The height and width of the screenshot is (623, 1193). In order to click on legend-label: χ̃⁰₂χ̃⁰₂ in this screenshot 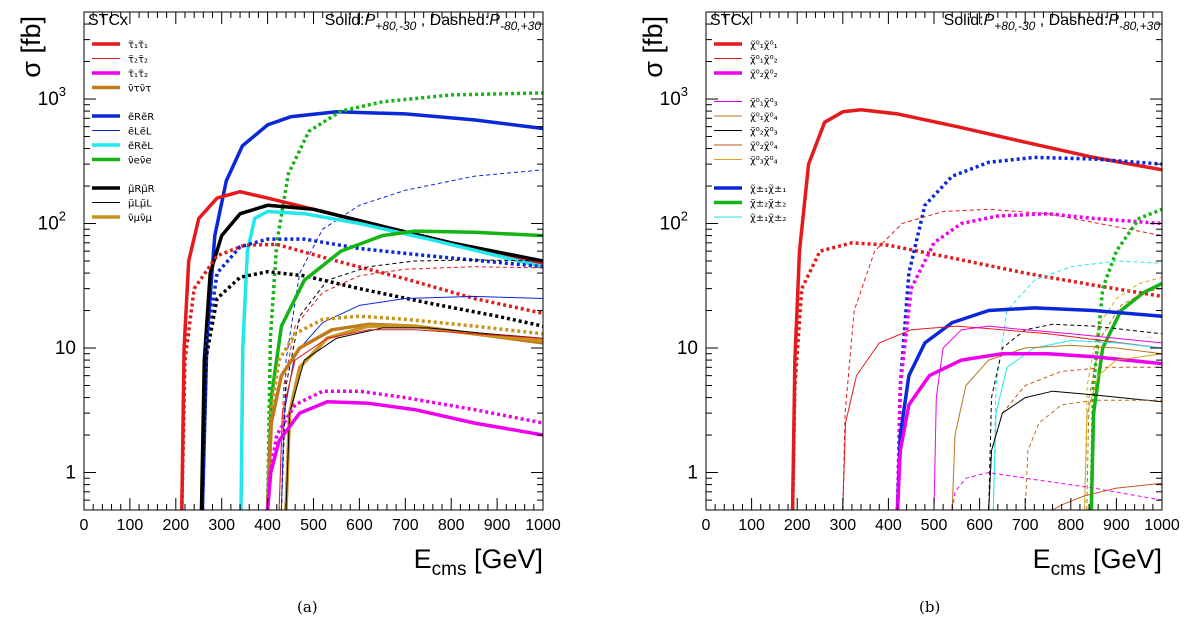, I will do `click(764, 74)`.